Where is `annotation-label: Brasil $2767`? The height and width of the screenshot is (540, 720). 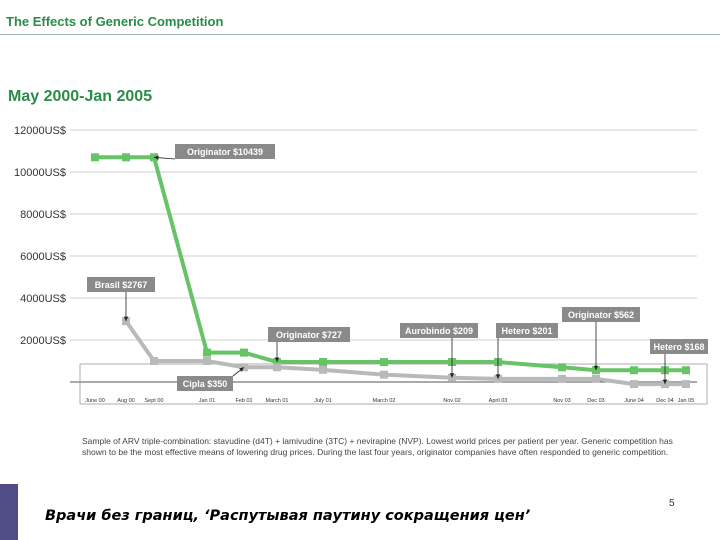 annotation-label: Brasil $2767 is located at coordinates (121, 285).